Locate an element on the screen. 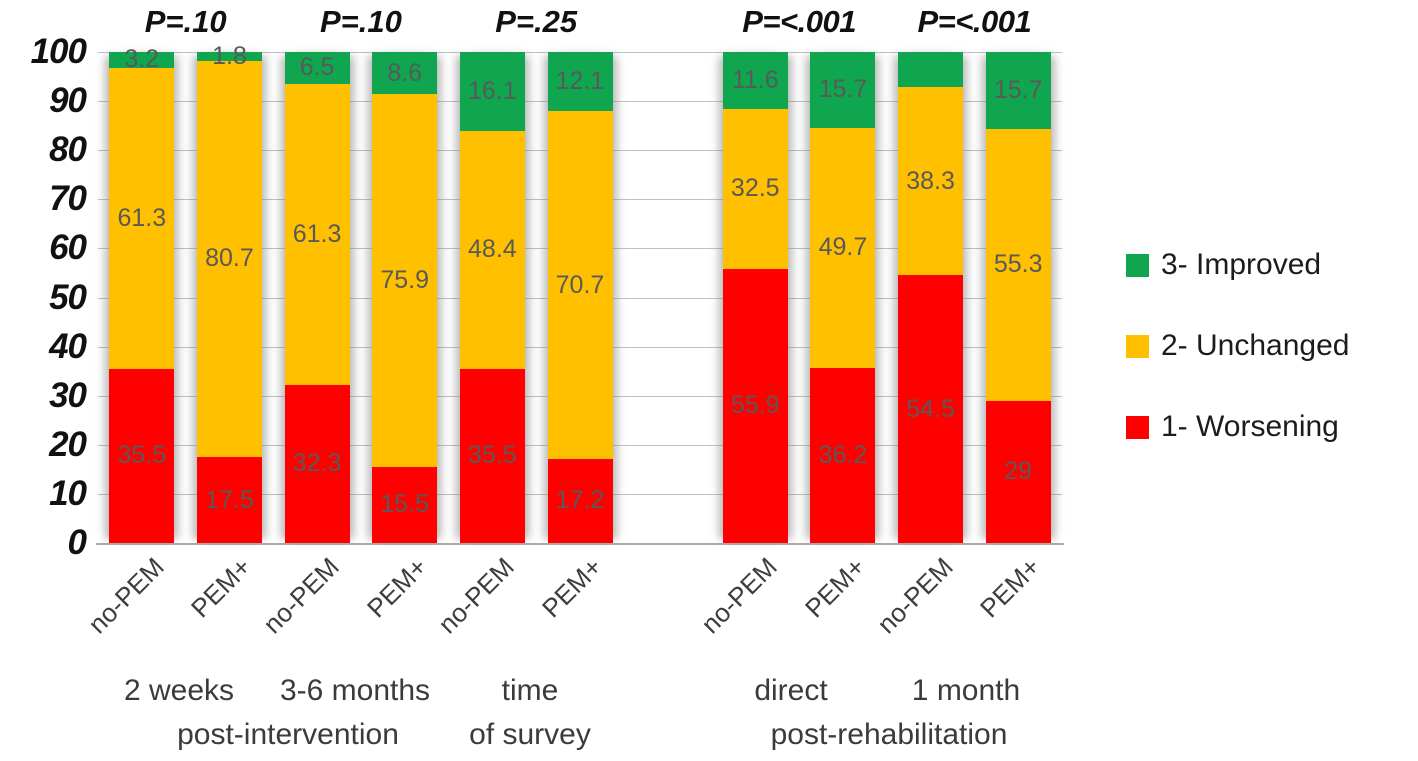 This screenshot has width=1418, height=761. bar-segment-worsening: 17.5 is located at coordinates (229, 500).